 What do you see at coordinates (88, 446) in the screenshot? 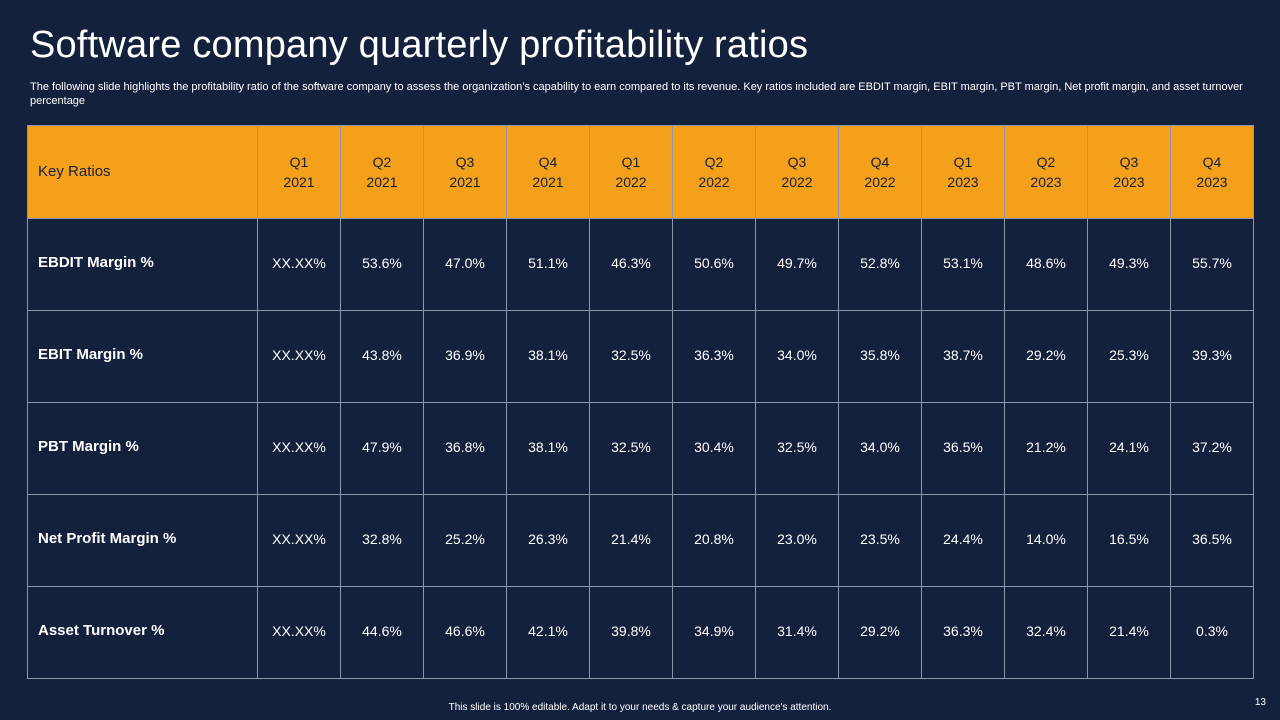
I see `row-label-text: PBT Margin %` at bounding box center [88, 446].